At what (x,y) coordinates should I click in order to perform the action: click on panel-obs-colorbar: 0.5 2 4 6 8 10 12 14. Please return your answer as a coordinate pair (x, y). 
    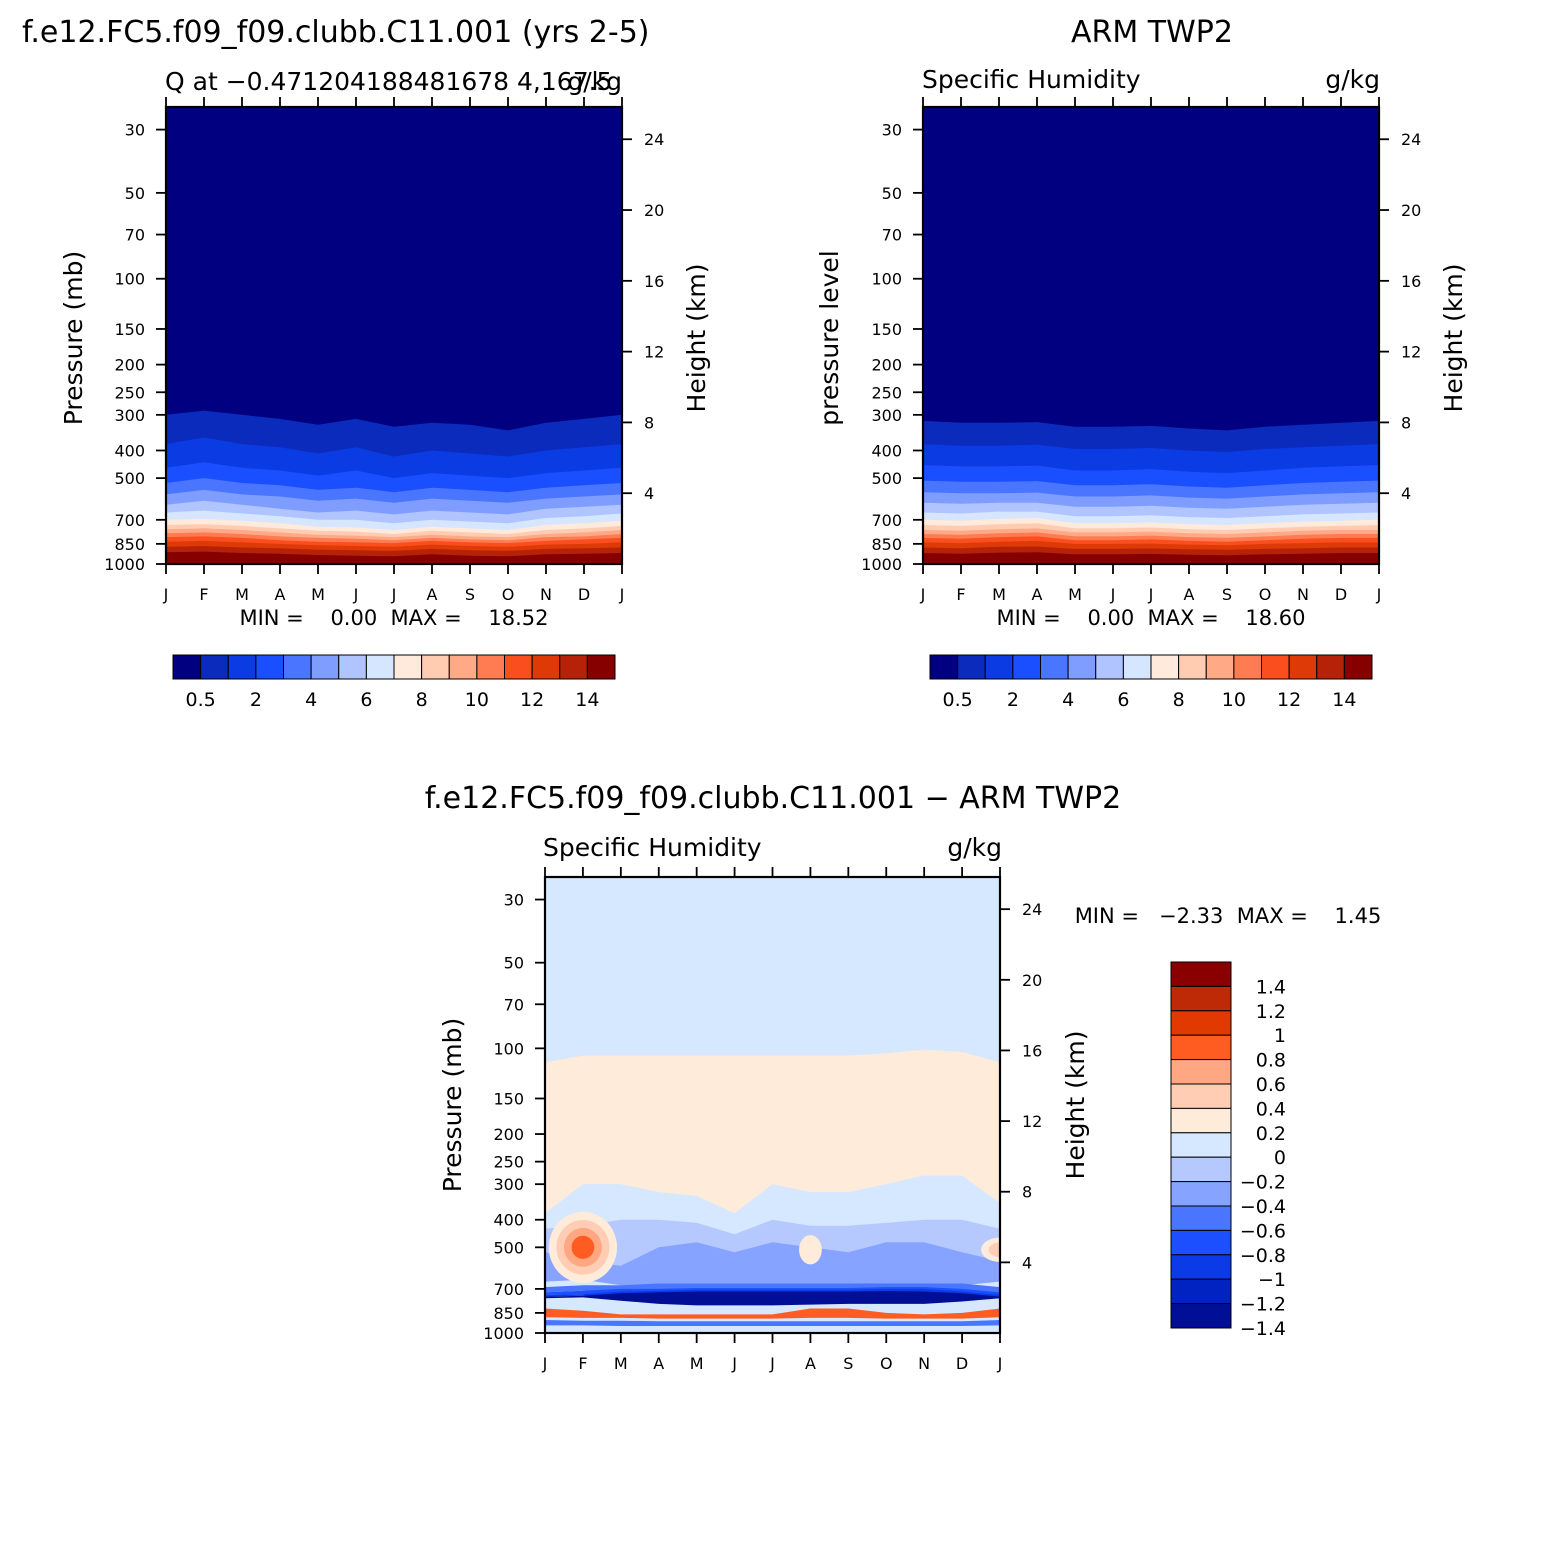
    Looking at the image, I should click on (1151, 682).